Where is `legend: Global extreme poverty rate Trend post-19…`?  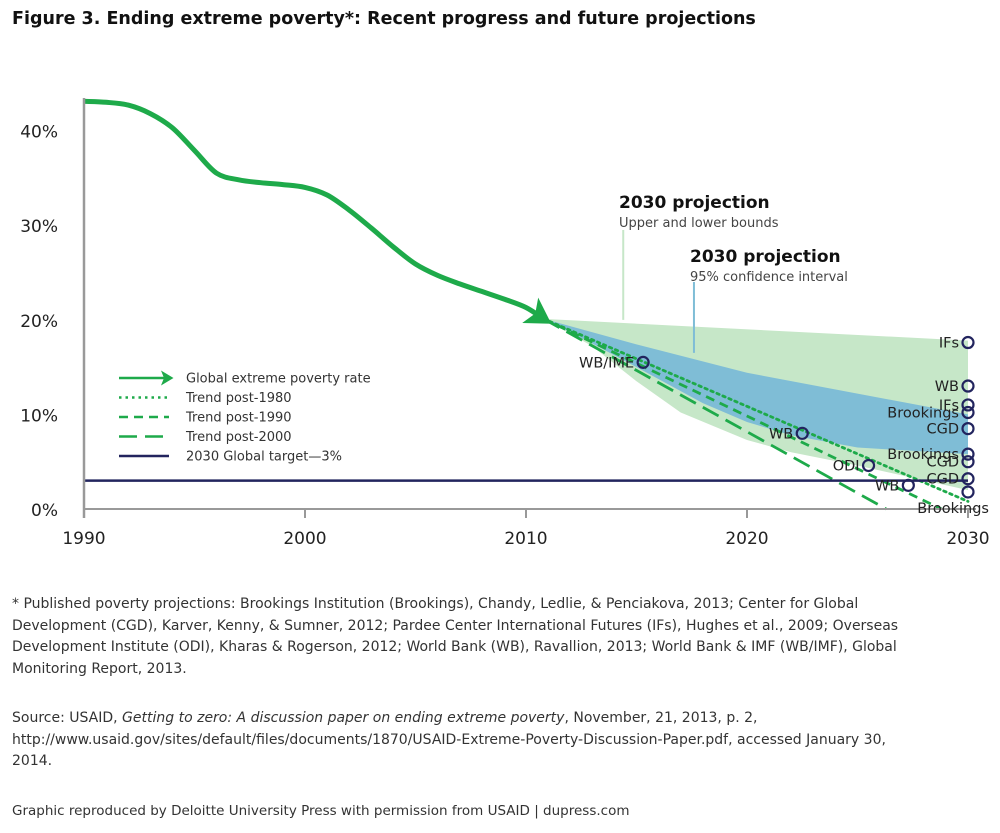 legend: Global extreme poverty rate Trend post-19… is located at coordinates (245, 417).